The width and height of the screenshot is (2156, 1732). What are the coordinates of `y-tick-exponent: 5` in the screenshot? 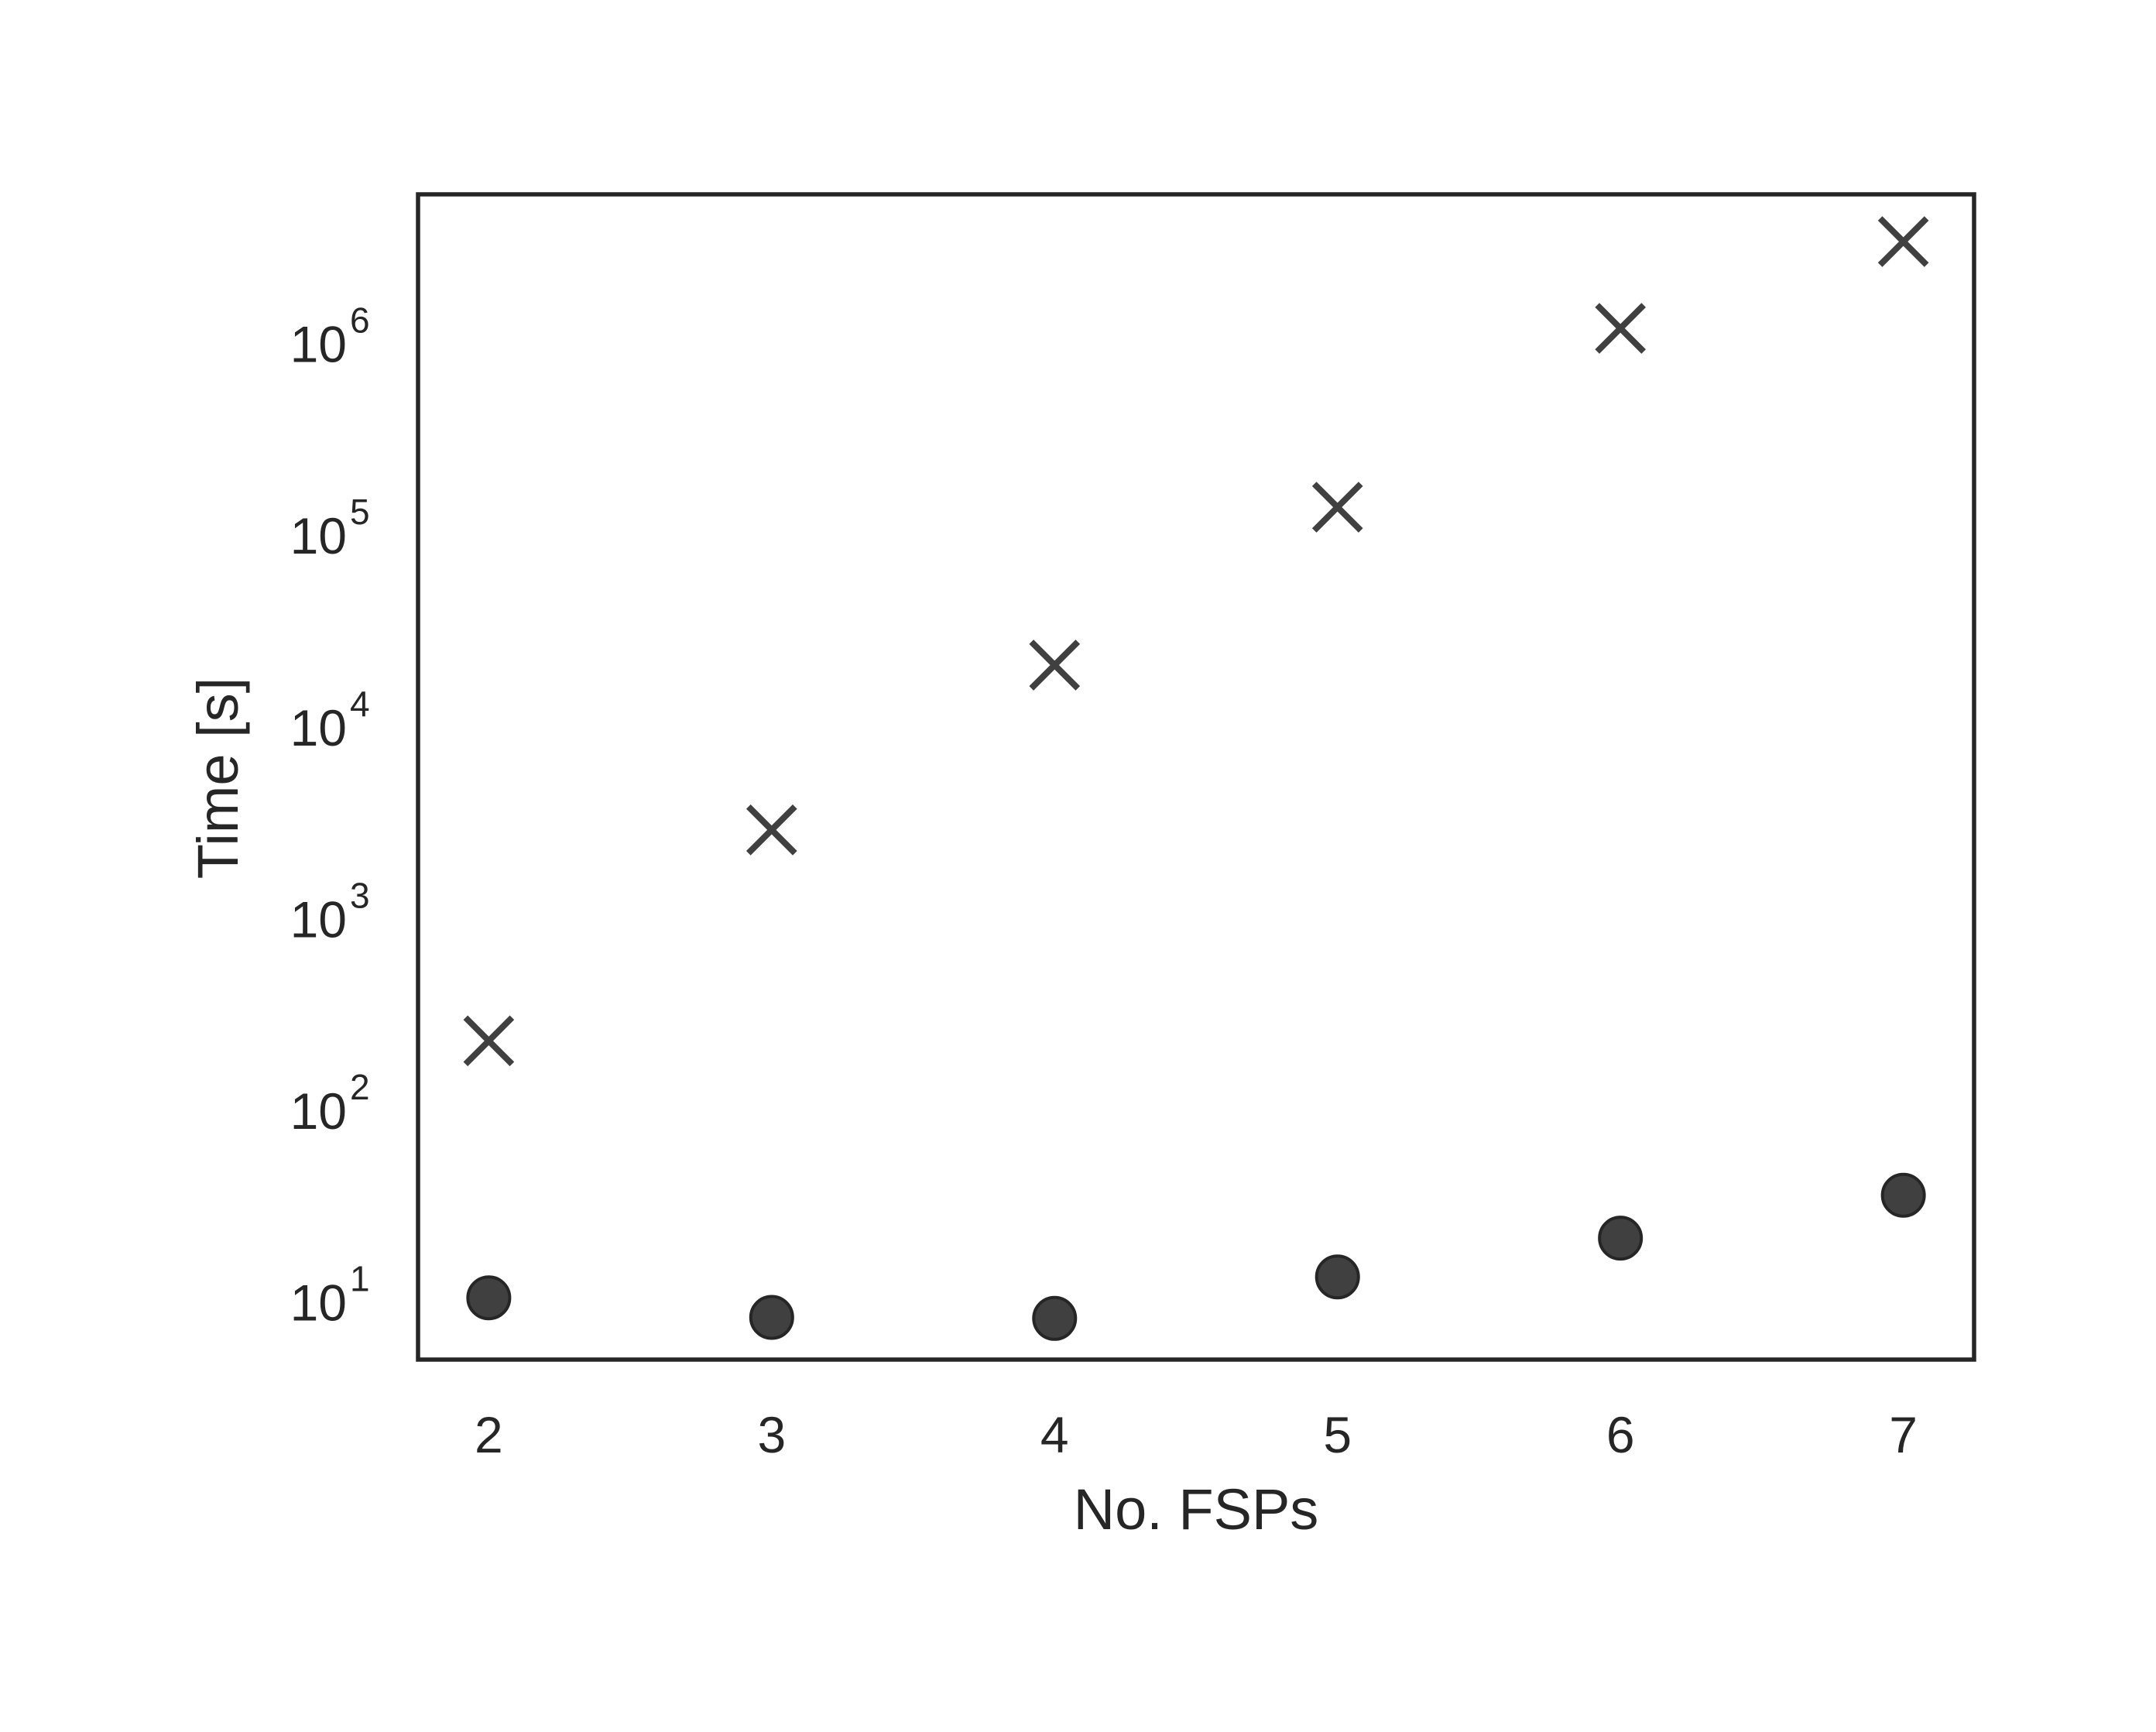 It's located at (360, 512).